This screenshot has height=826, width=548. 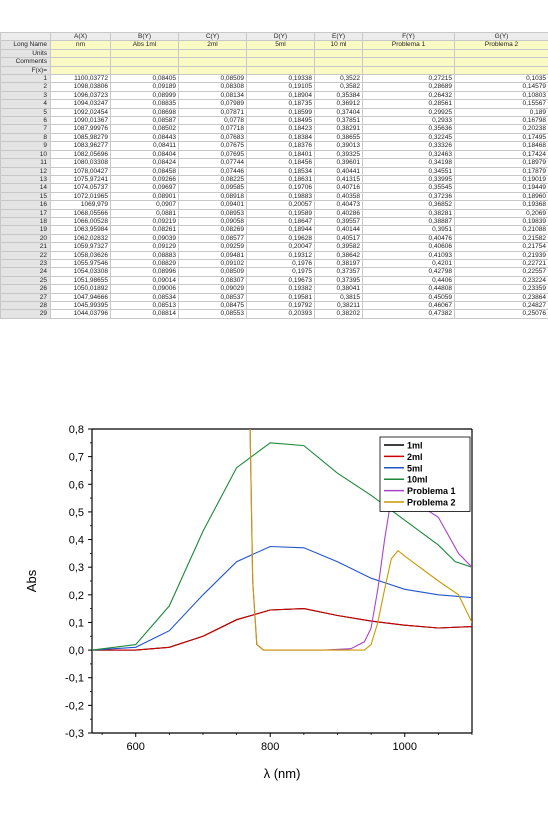 I want to click on table-cell: 1072,01965, so click(x=80, y=196).